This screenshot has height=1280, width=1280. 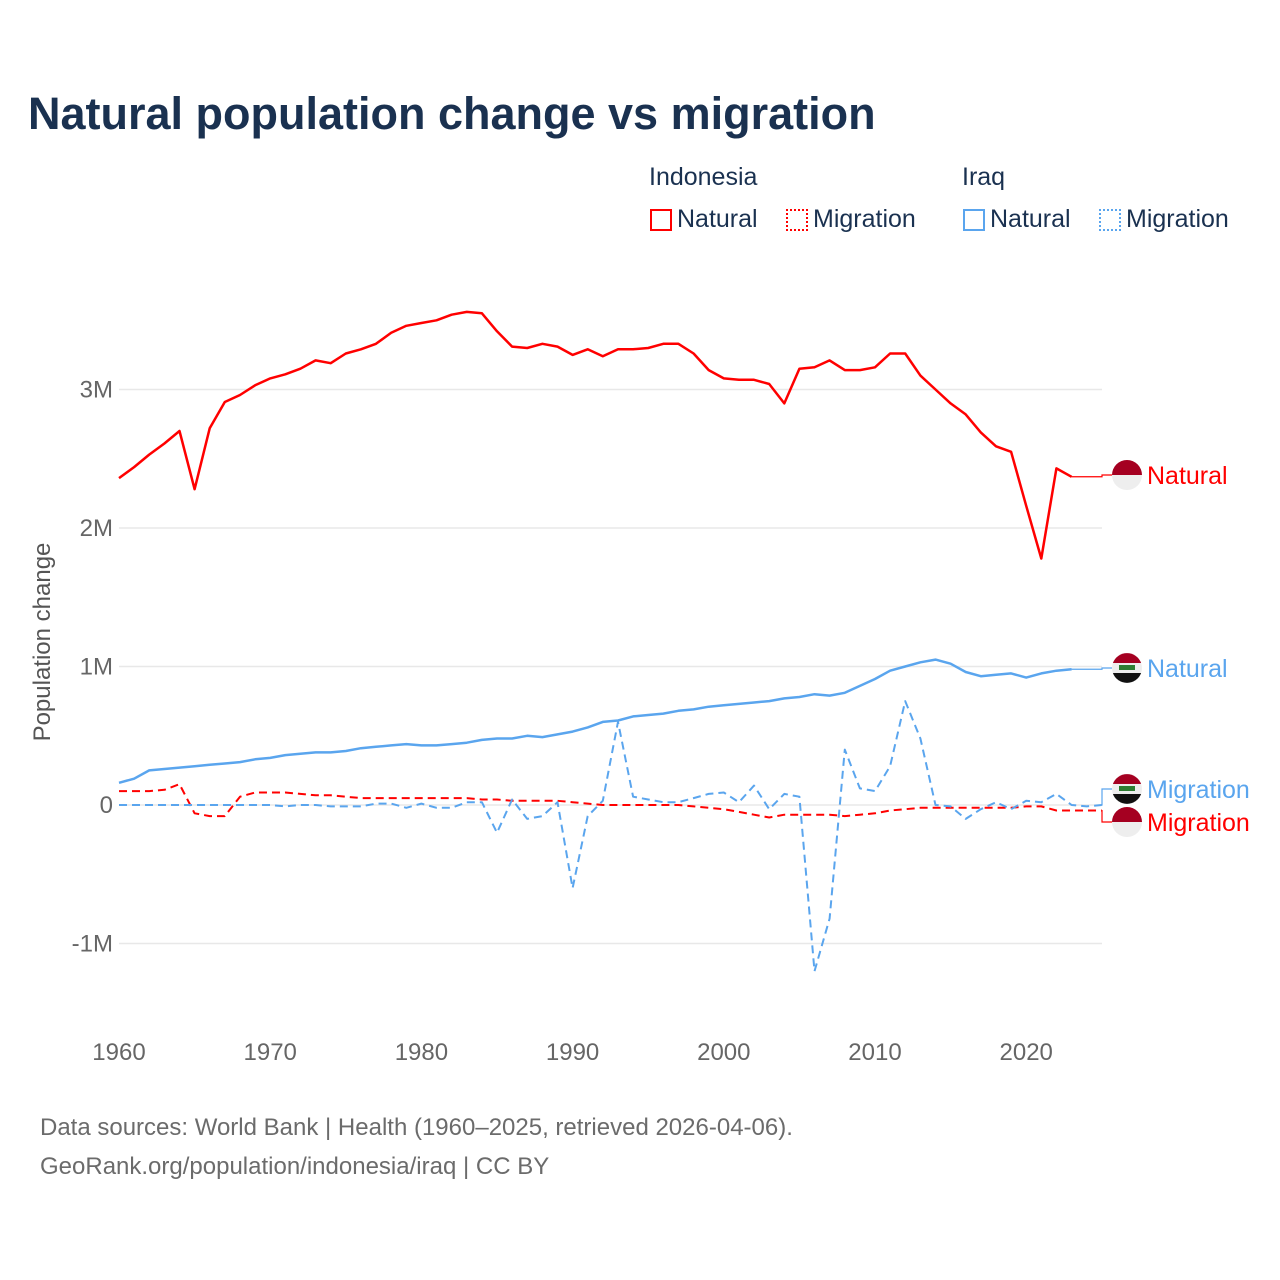 What do you see at coordinates (595, 435) in the screenshot?
I see `series-line-indonesia-natural` at bounding box center [595, 435].